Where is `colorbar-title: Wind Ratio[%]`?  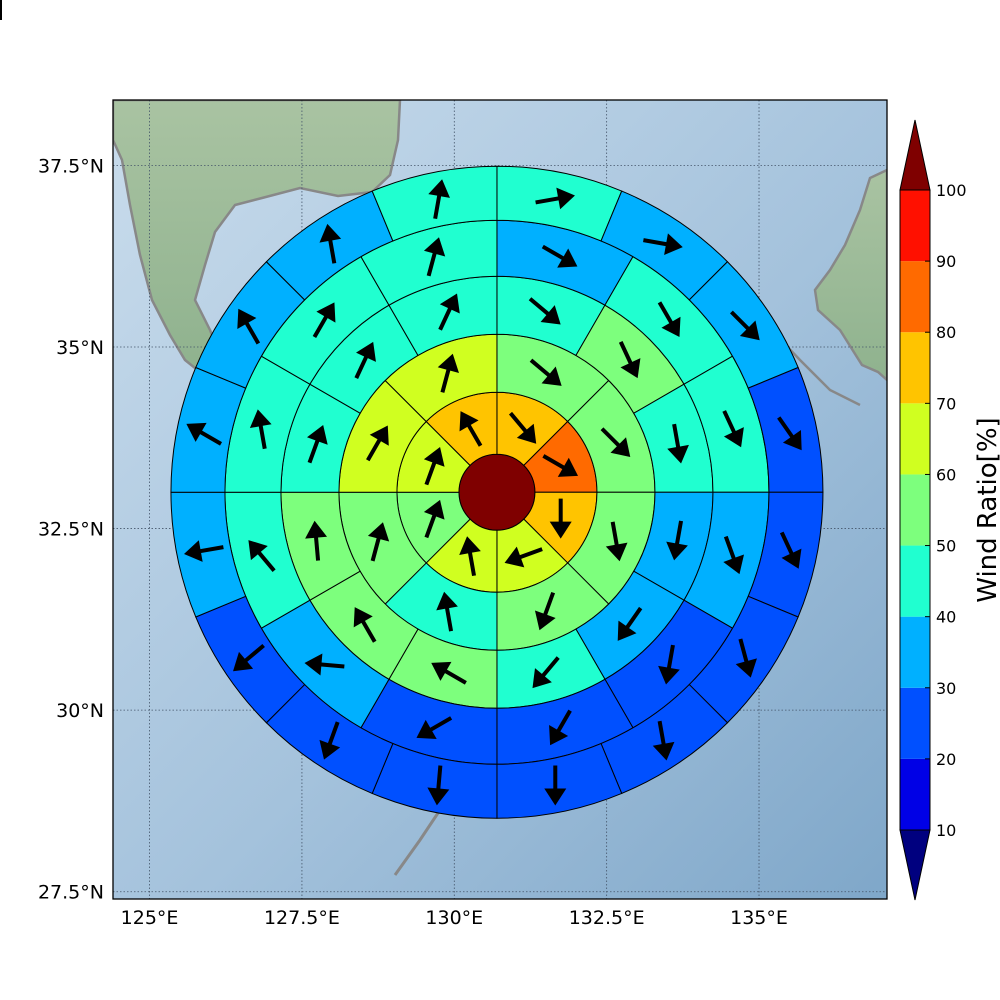
colorbar-title: Wind Ratio[%] is located at coordinates (986, 509).